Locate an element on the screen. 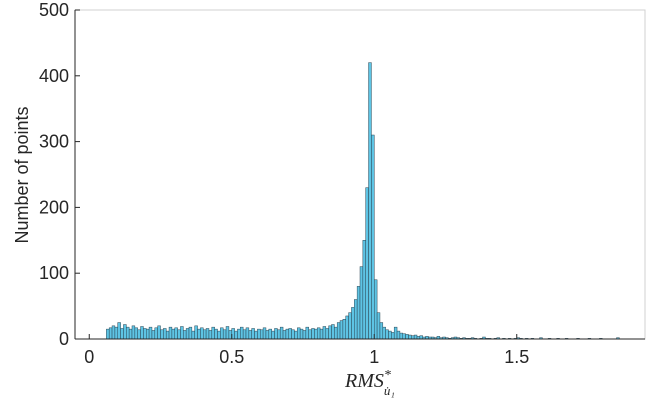  y-tick-label: 100 is located at coordinates (54, 273).